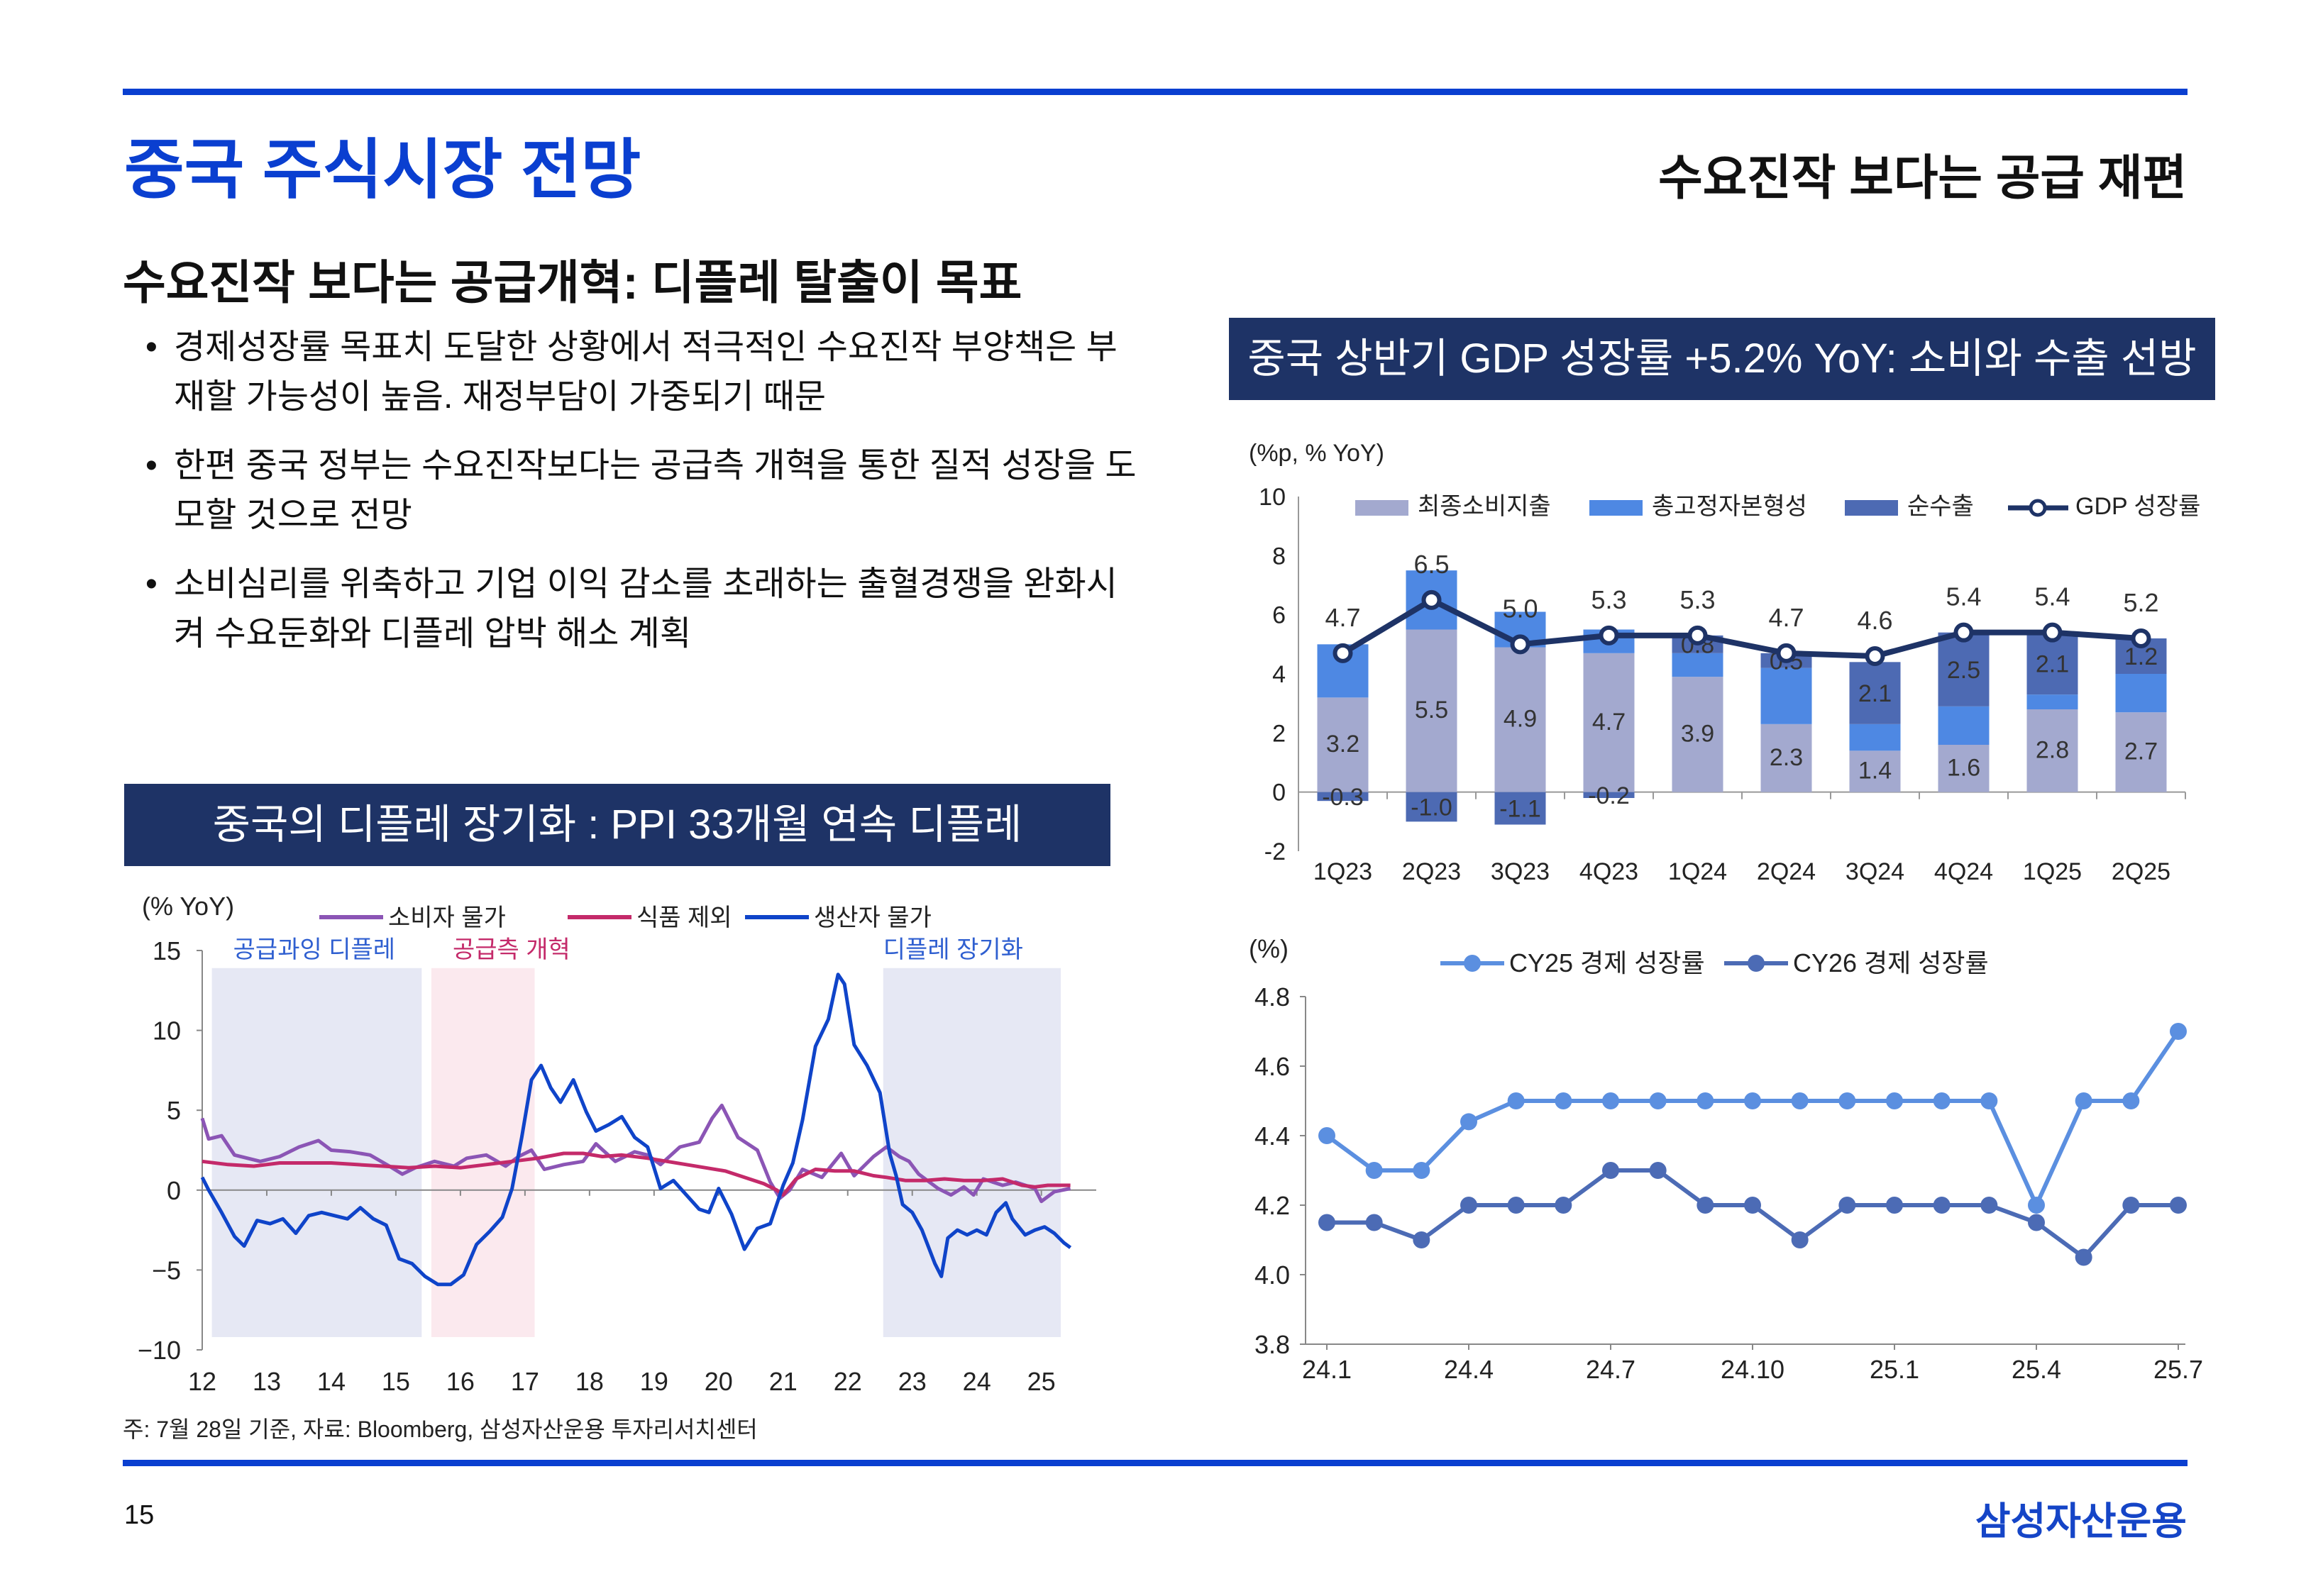 Image resolution: width=2306 pixels, height=1596 pixels. What do you see at coordinates (1895, 1369) in the screenshot?
I see `forecast-x-tick: 25.1` at bounding box center [1895, 1369].